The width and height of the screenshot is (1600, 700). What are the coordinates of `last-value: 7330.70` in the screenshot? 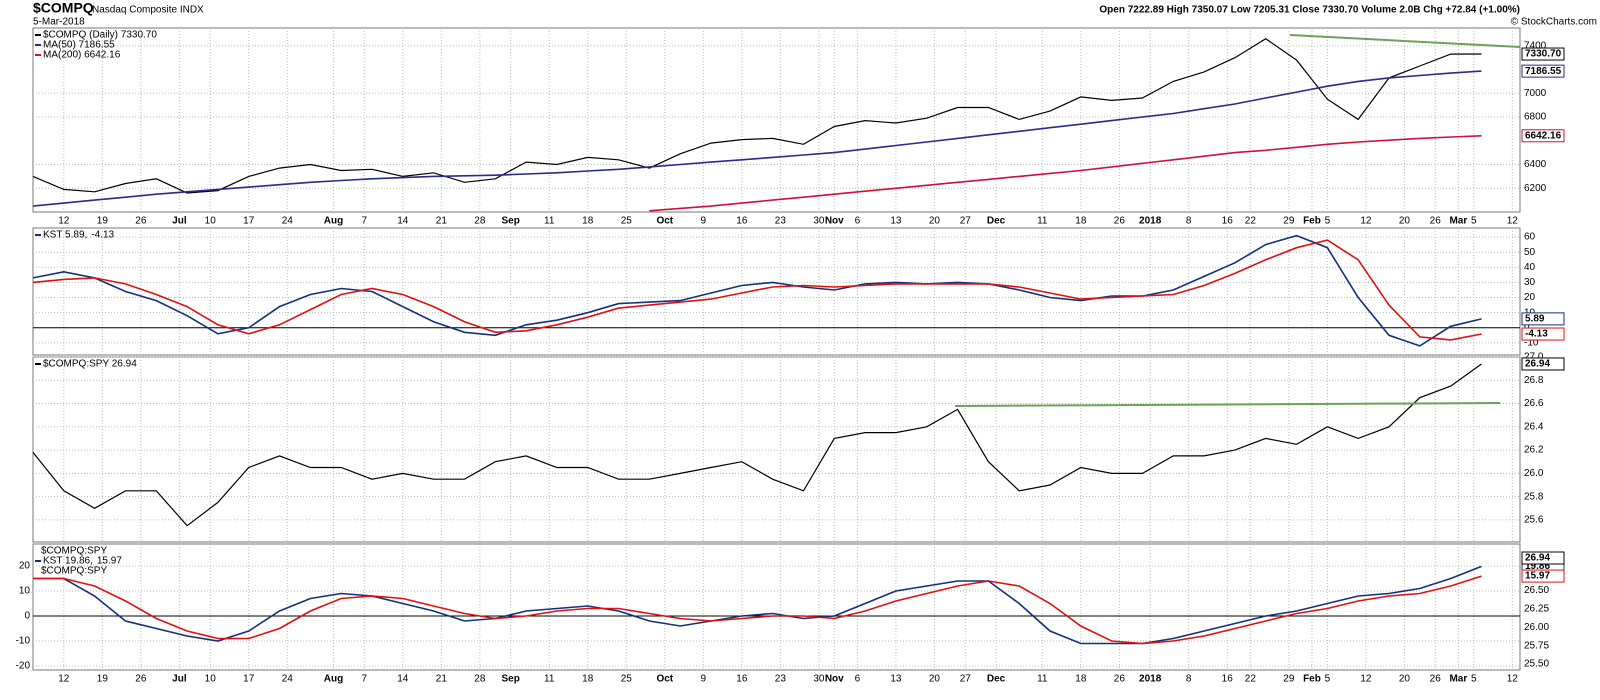 It's located at (1543, 54).